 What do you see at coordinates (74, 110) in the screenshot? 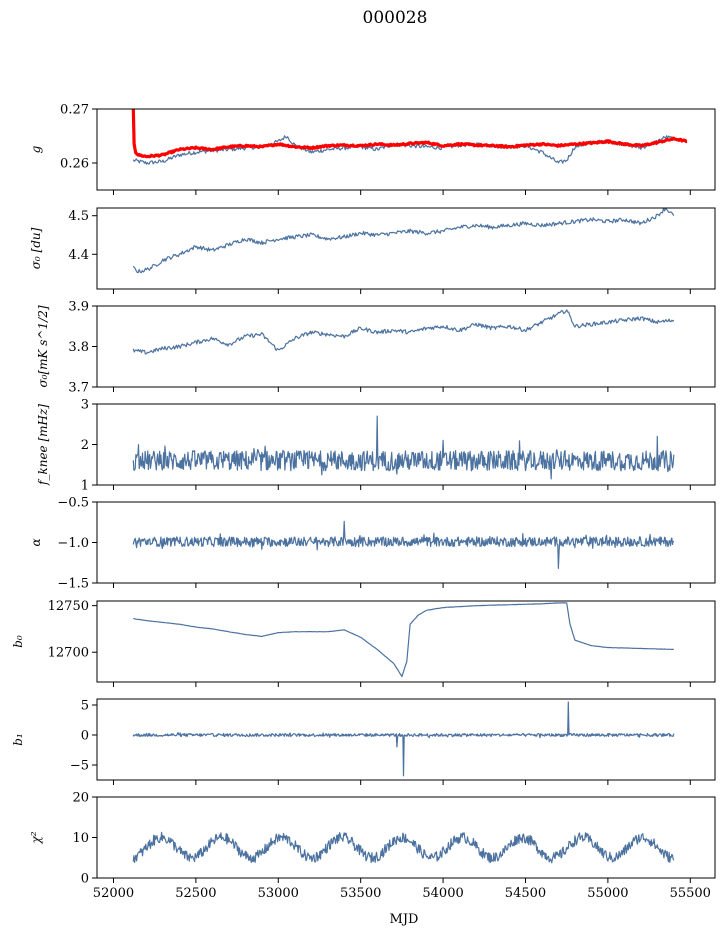
I see `y-tick-label: 0.27` at bounding box center [74, 110].